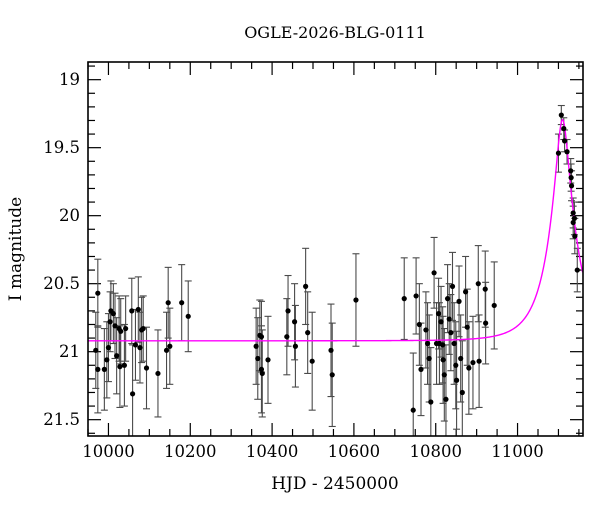 Image resolution: width=600 pixels, height=512 pixels. I want to click on y-axis-label: I magnitude, so click(16, 249).